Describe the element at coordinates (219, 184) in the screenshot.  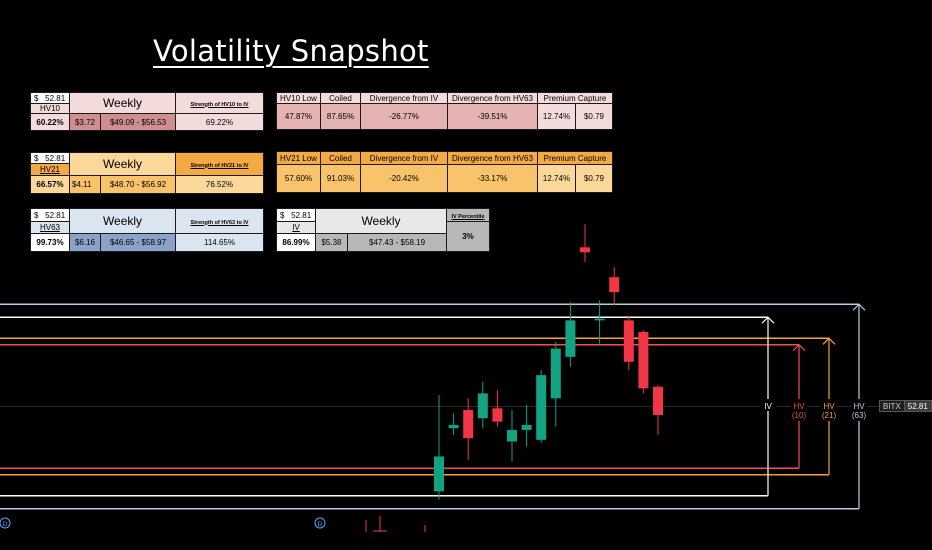
I see `hv21-strength: 76.52%` at that location.